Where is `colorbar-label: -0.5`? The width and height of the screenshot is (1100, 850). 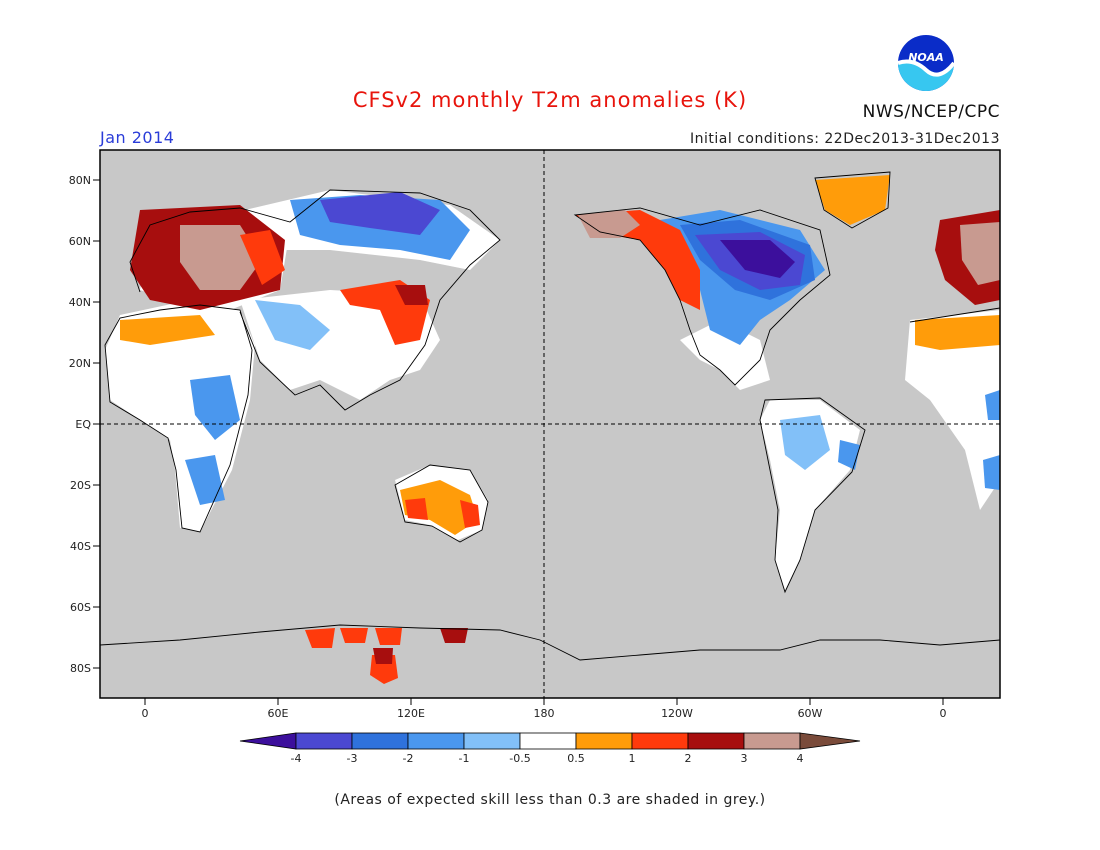 colorbar-label: -0.5 is located at coordinates (519, 758).